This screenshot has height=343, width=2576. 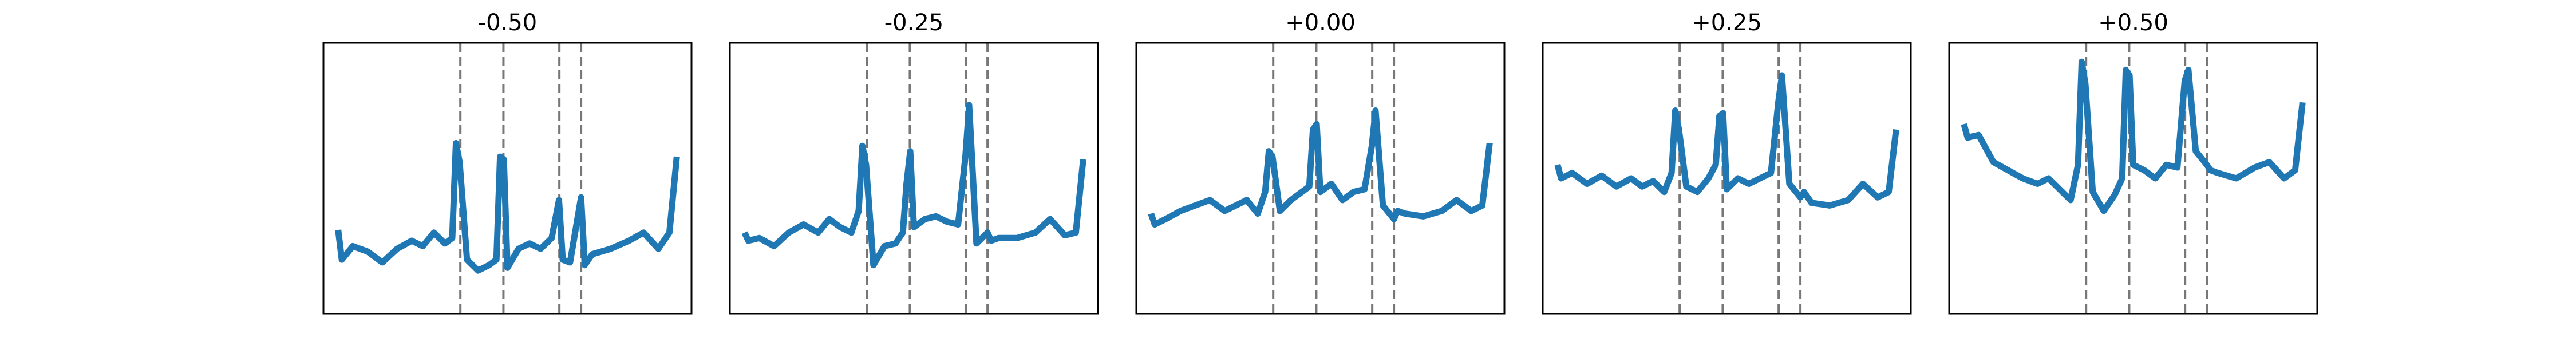 I want to click on panel-title: -0.50, so click(x=508, y=23).